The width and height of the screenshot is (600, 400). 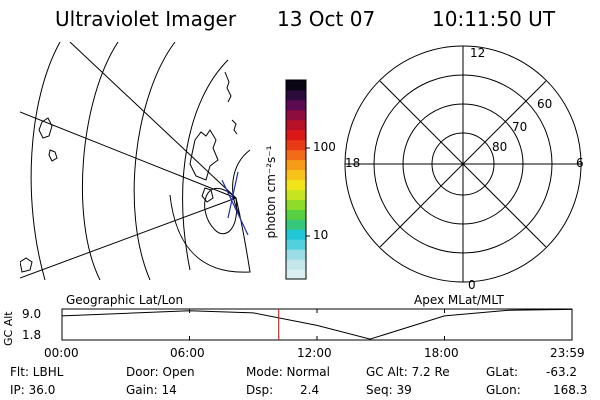 What do you see at coordinates (478, 53) in the screenshot?
I see `mlt-label-12: 12` at bounding box center [478, 53].